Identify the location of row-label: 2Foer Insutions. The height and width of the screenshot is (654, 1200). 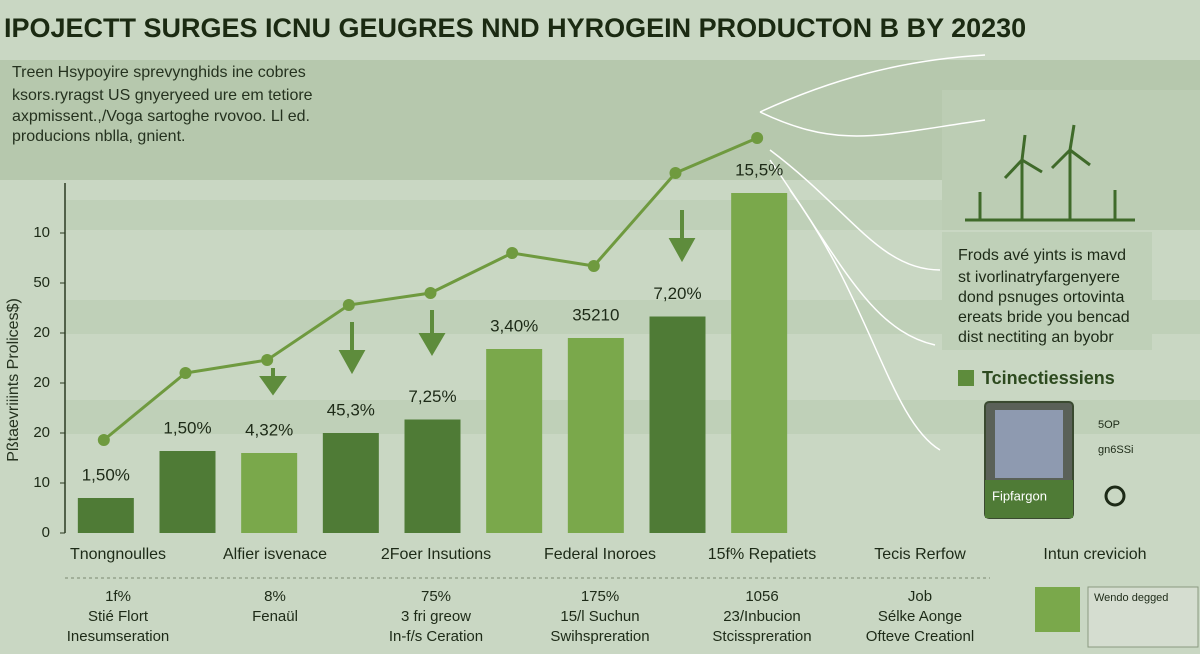
(436, 554).